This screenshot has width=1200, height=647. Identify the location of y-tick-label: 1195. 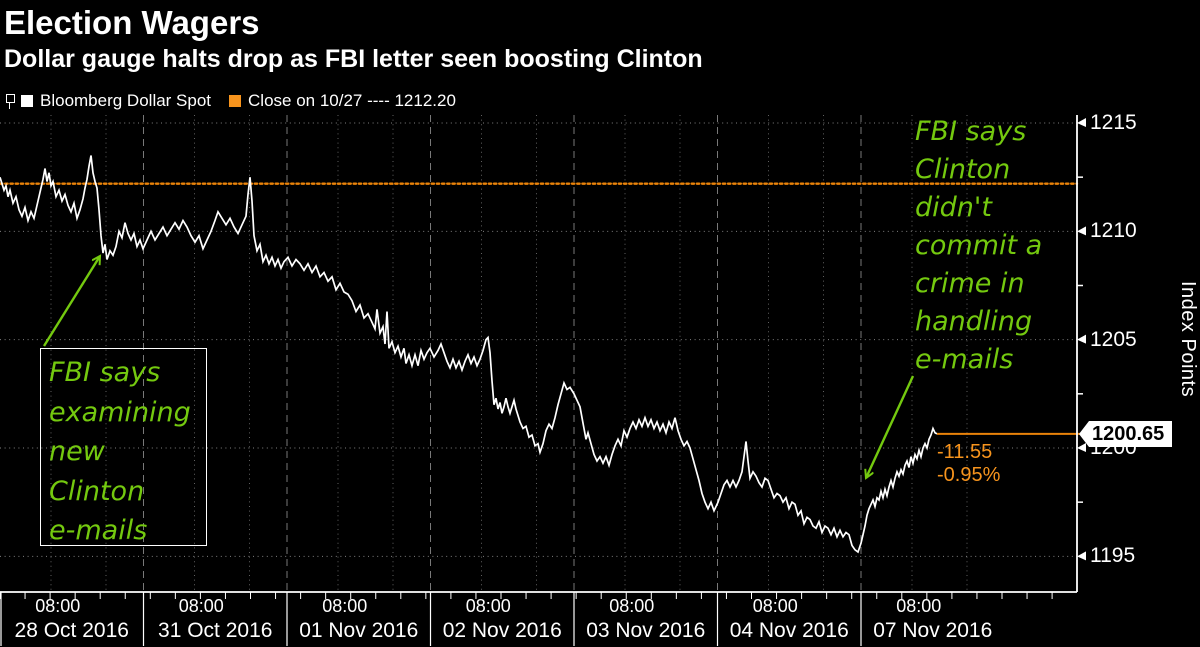
(1113, 556).